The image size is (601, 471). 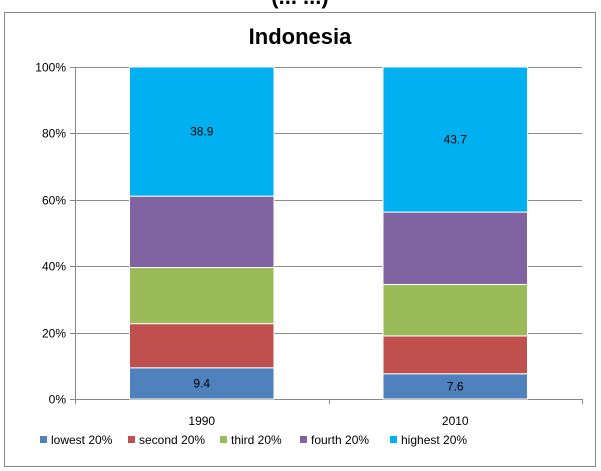 I want to click on legend-label: lowest 20%, so click(x=82, y=440).